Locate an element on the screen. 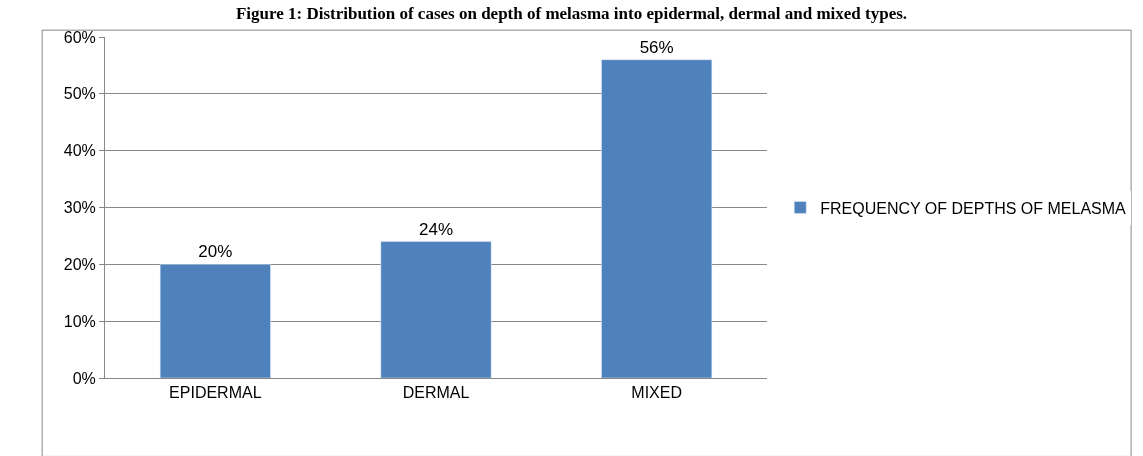 Image resolution: width=1143 pixels, height=456 pixels. y-tick-label: 60% is located at coordinates (79, 37).